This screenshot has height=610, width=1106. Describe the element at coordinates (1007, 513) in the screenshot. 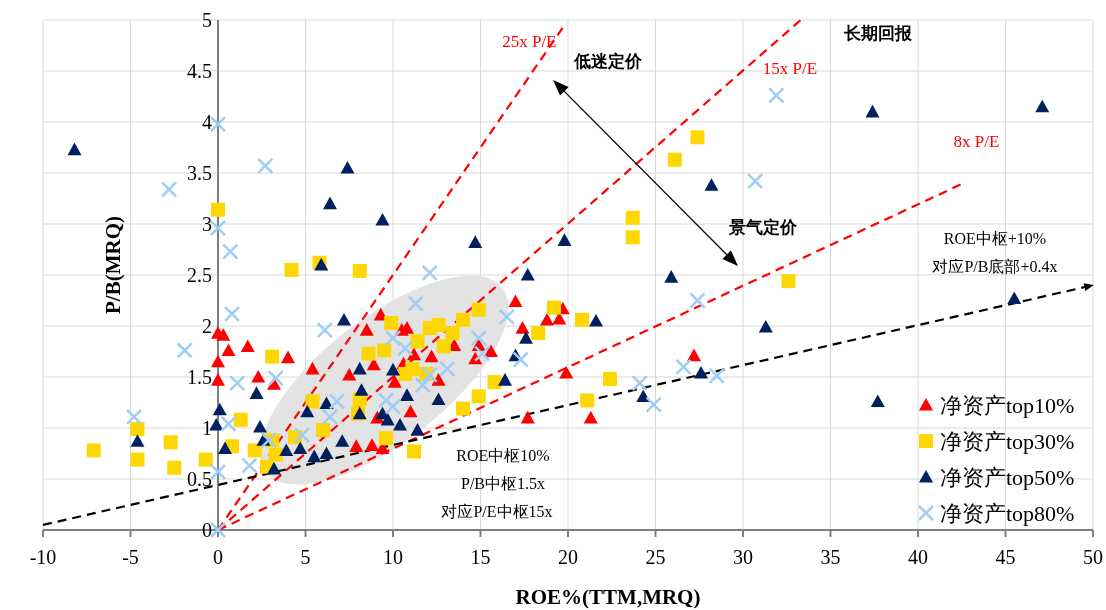

I see `legend-label: 净资产top80%` at that location.